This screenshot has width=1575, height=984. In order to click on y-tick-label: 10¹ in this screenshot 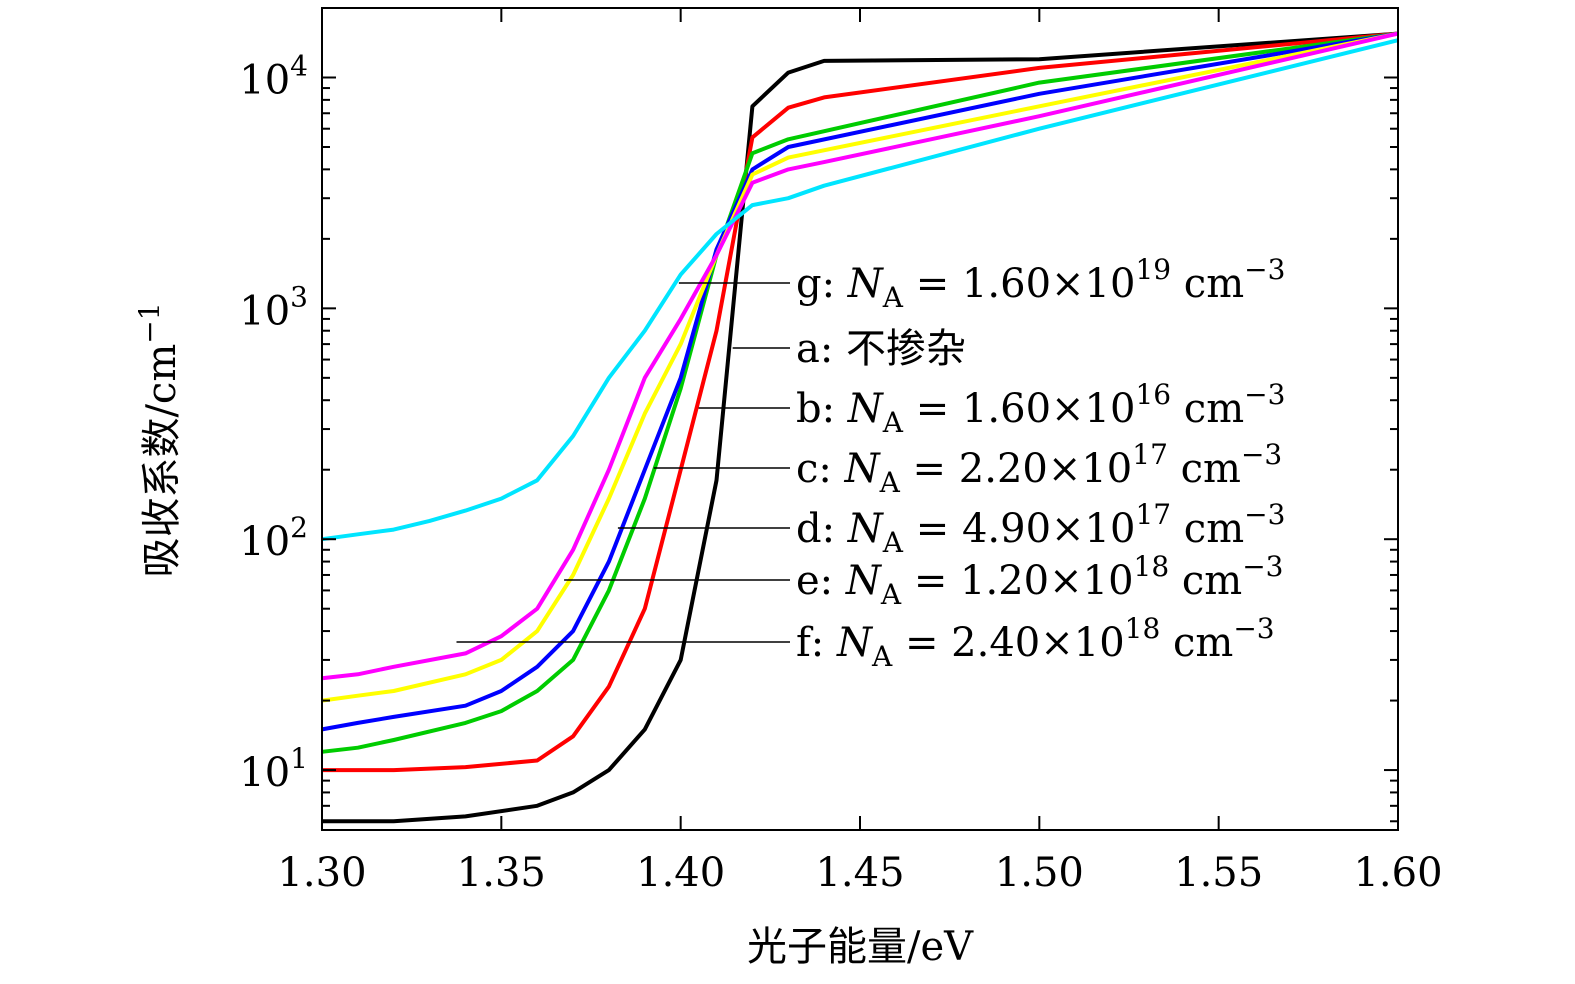, I will do `click(273, 769)`.